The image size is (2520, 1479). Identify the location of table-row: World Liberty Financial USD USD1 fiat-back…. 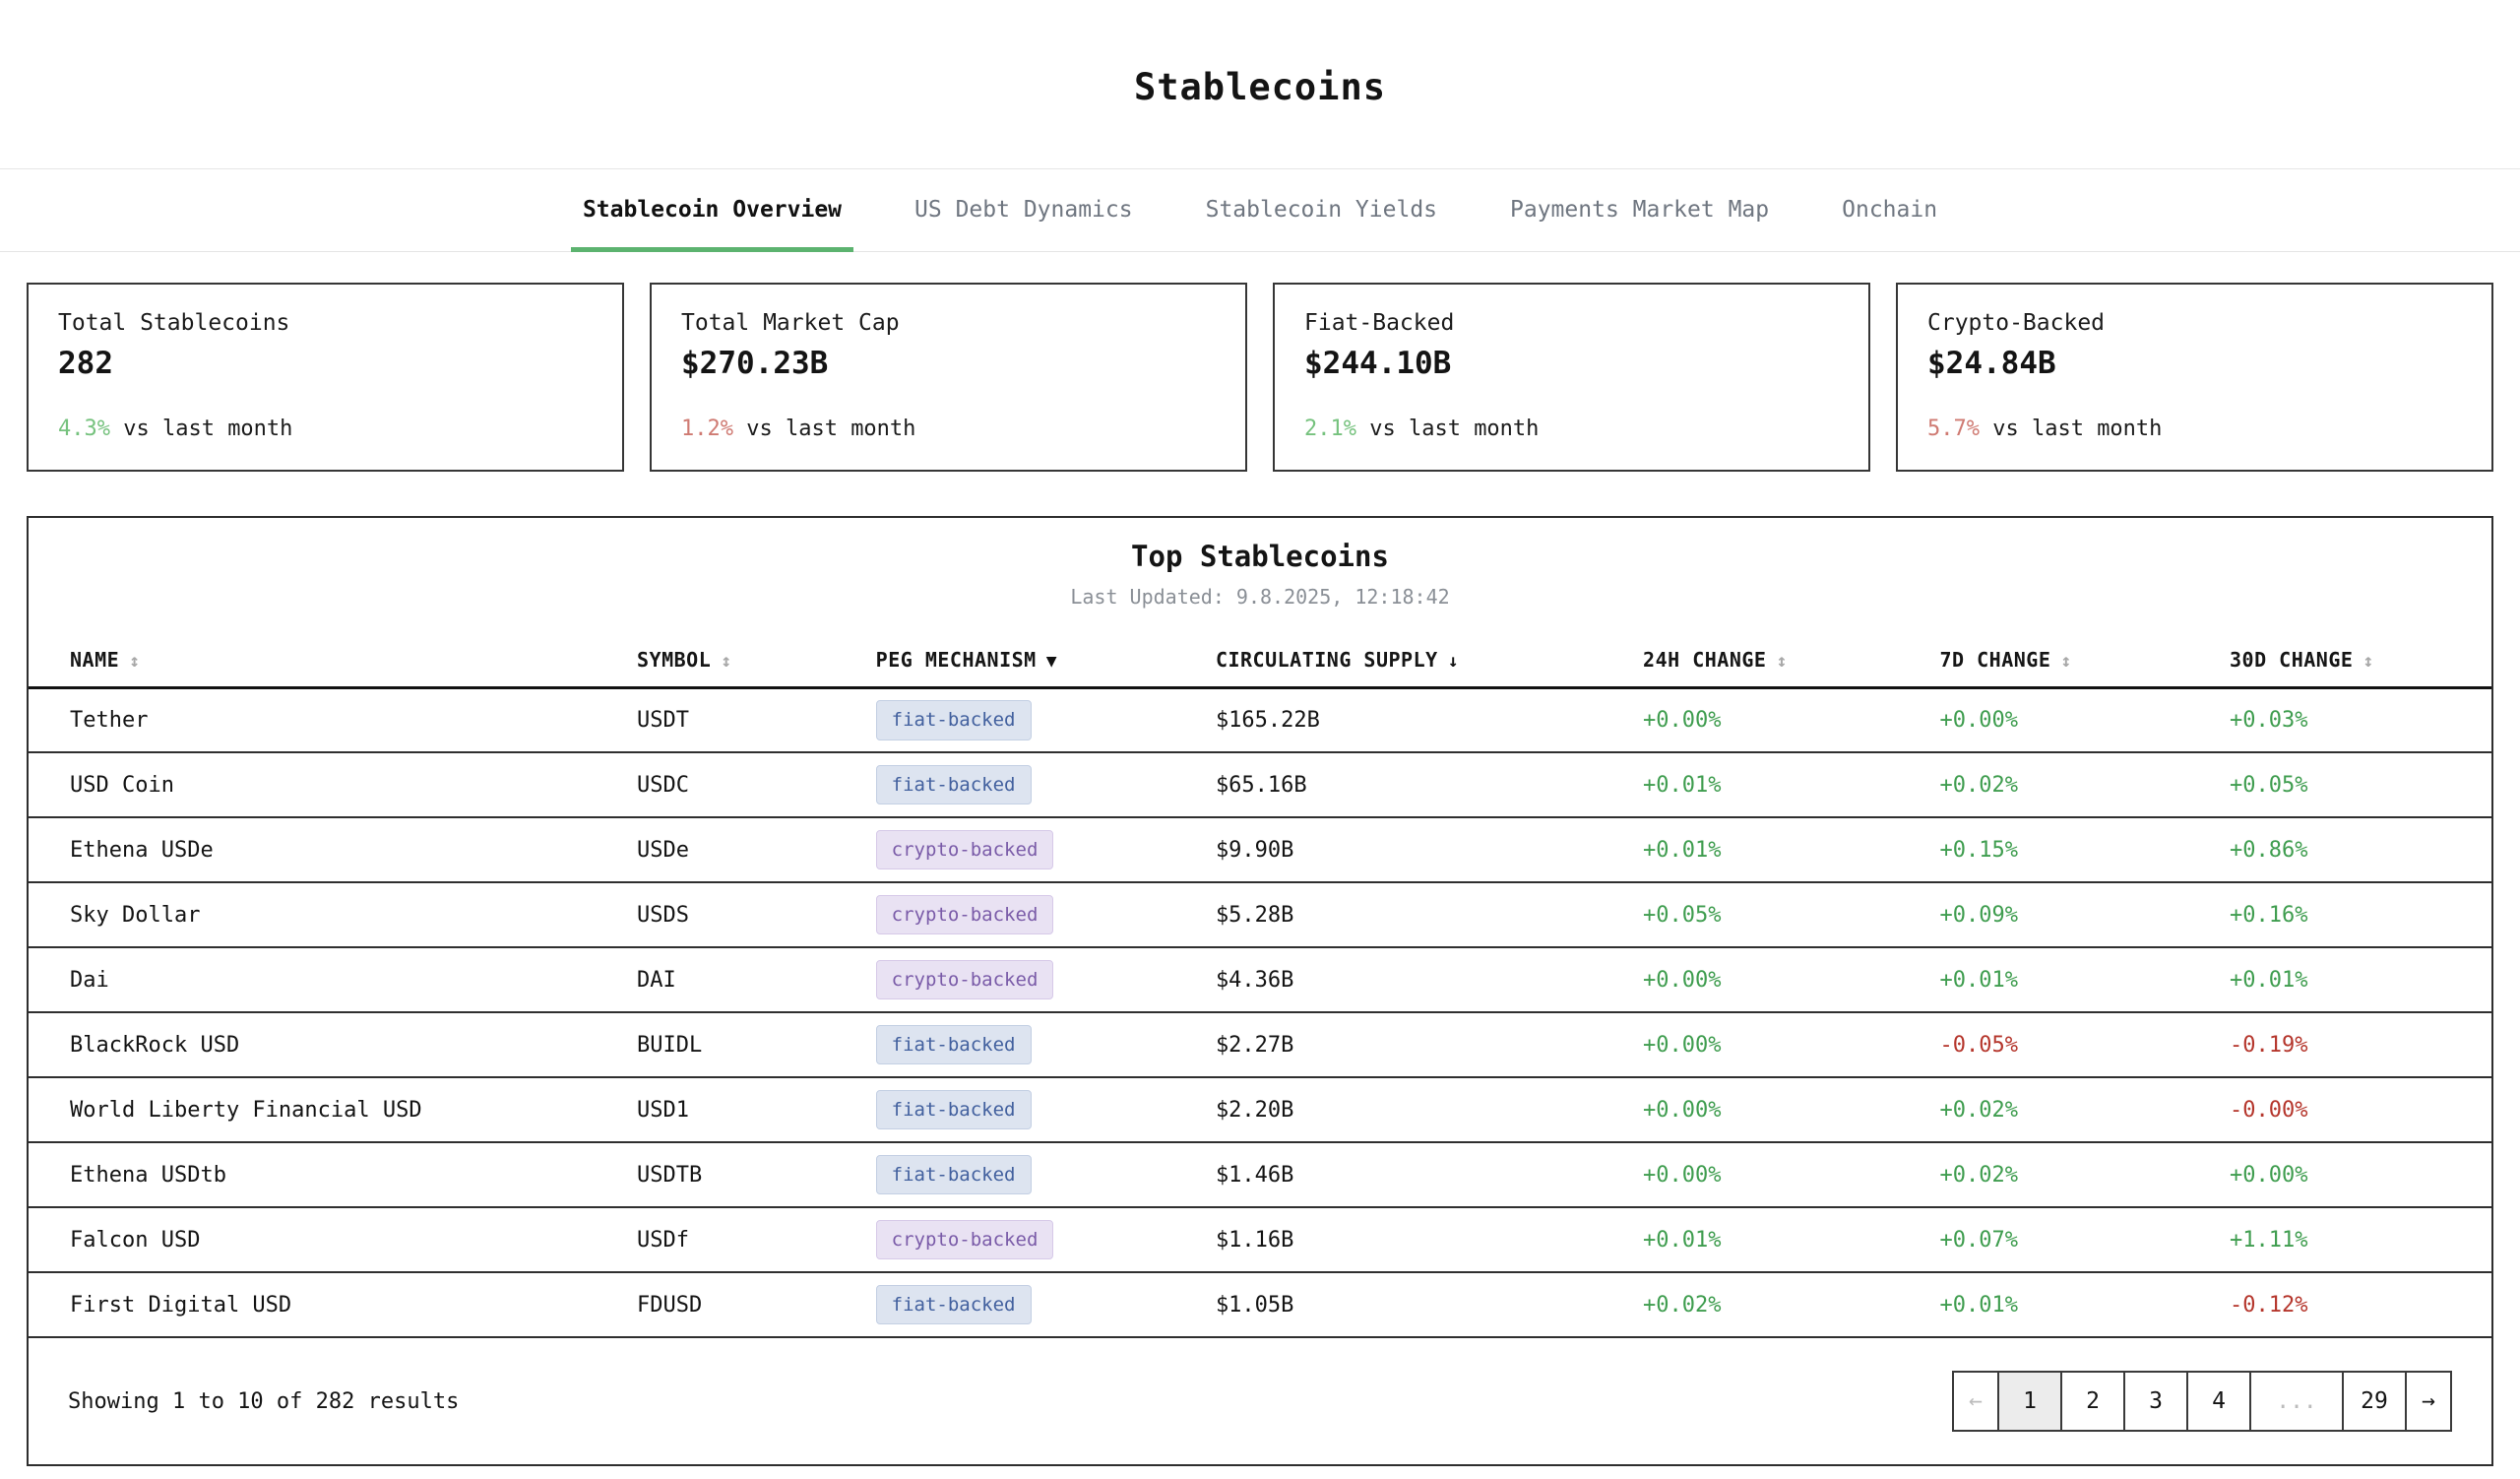
(1260, 1110).